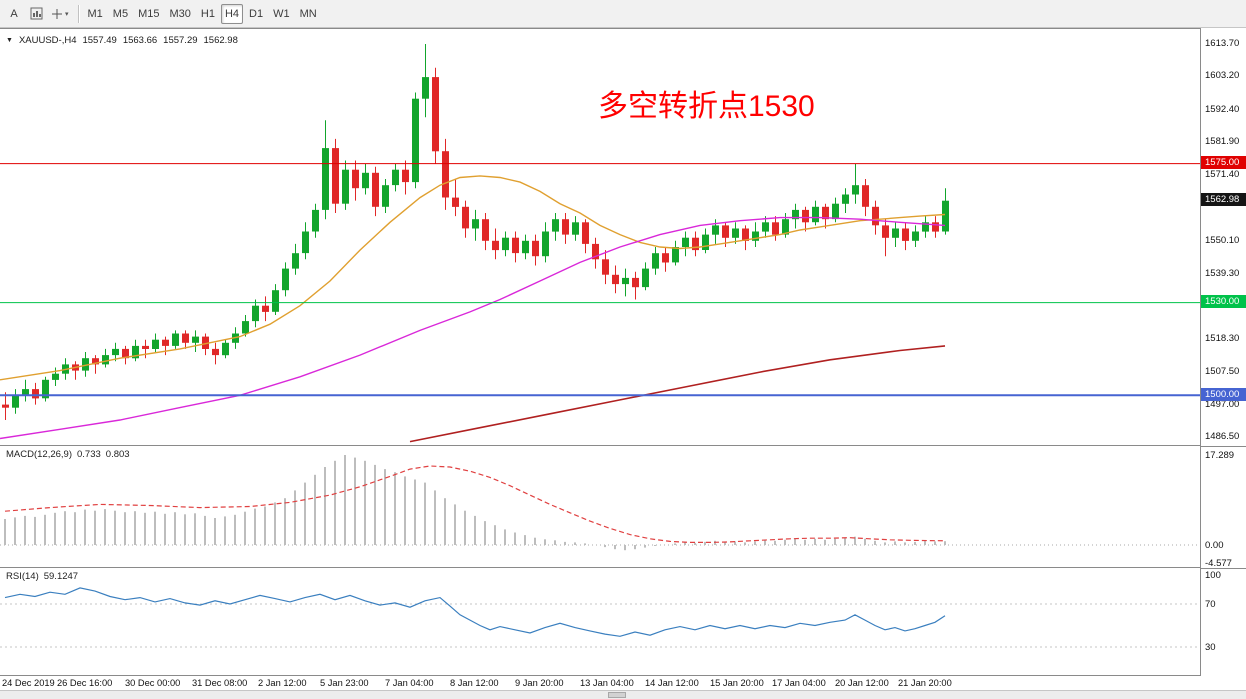 The width and height of the screenshot is (1246, 699). What do you see at coordinates (140, 40) in the screenshot?
I see `quote-high: 1563.66` at bounding box center [140, 40].